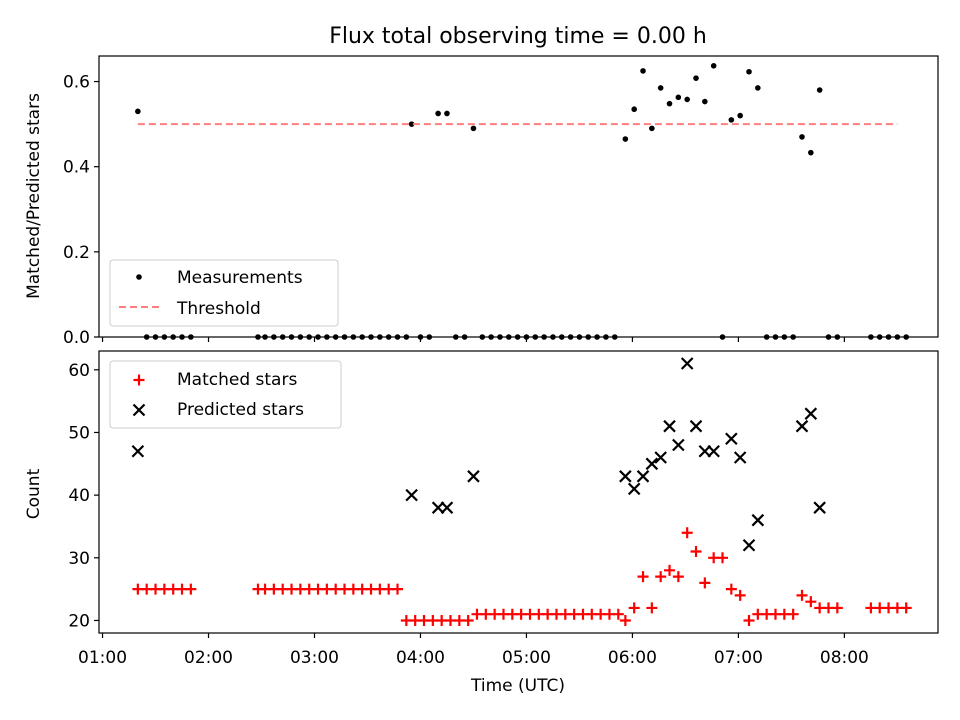 The image size is (960, 720). I want to click on bottom-y-tick-label: 40, so click(79, 496).